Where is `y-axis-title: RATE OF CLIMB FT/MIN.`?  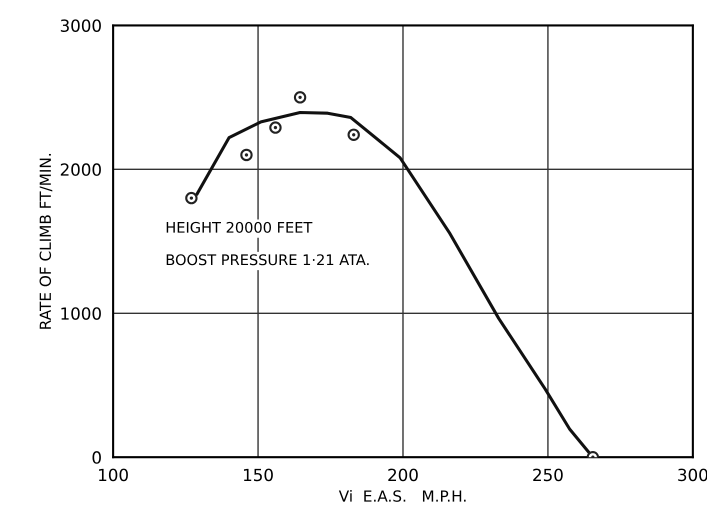
y-axis-title: RATE OF CLIMB FT/MIN. is located at coordinates (46, 241).